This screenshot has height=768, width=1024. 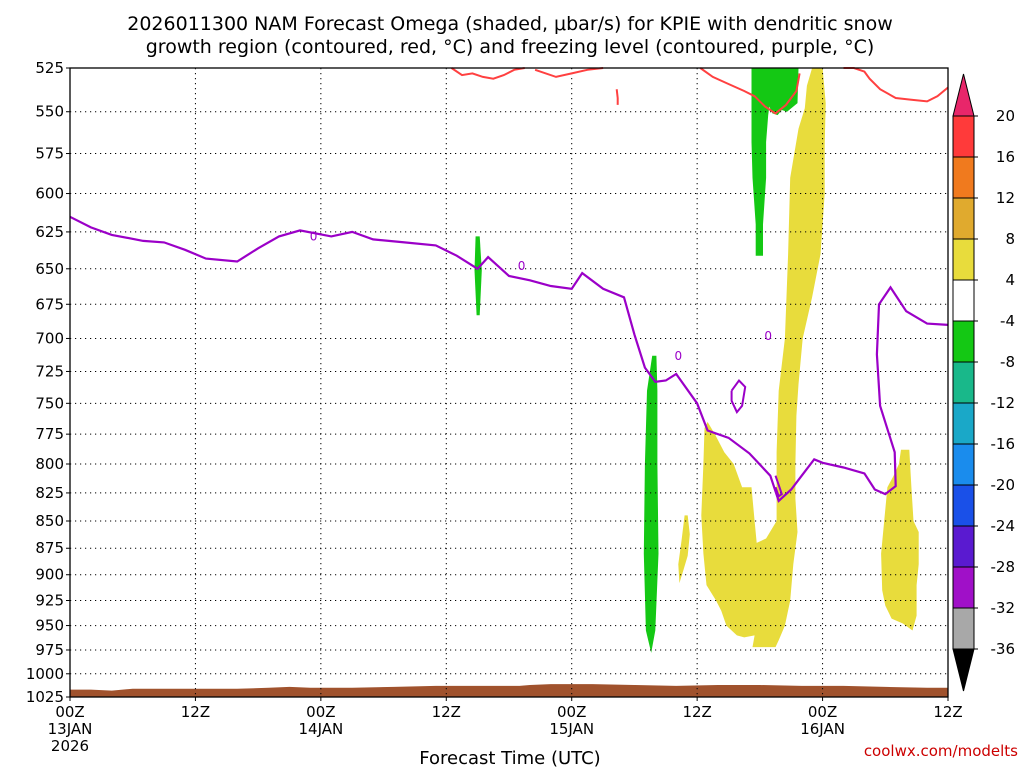 What do you see at coordinates (1003, 649) in the screenshot?
I see `colorbar-label: -36` at bounding box center [1003, 649].